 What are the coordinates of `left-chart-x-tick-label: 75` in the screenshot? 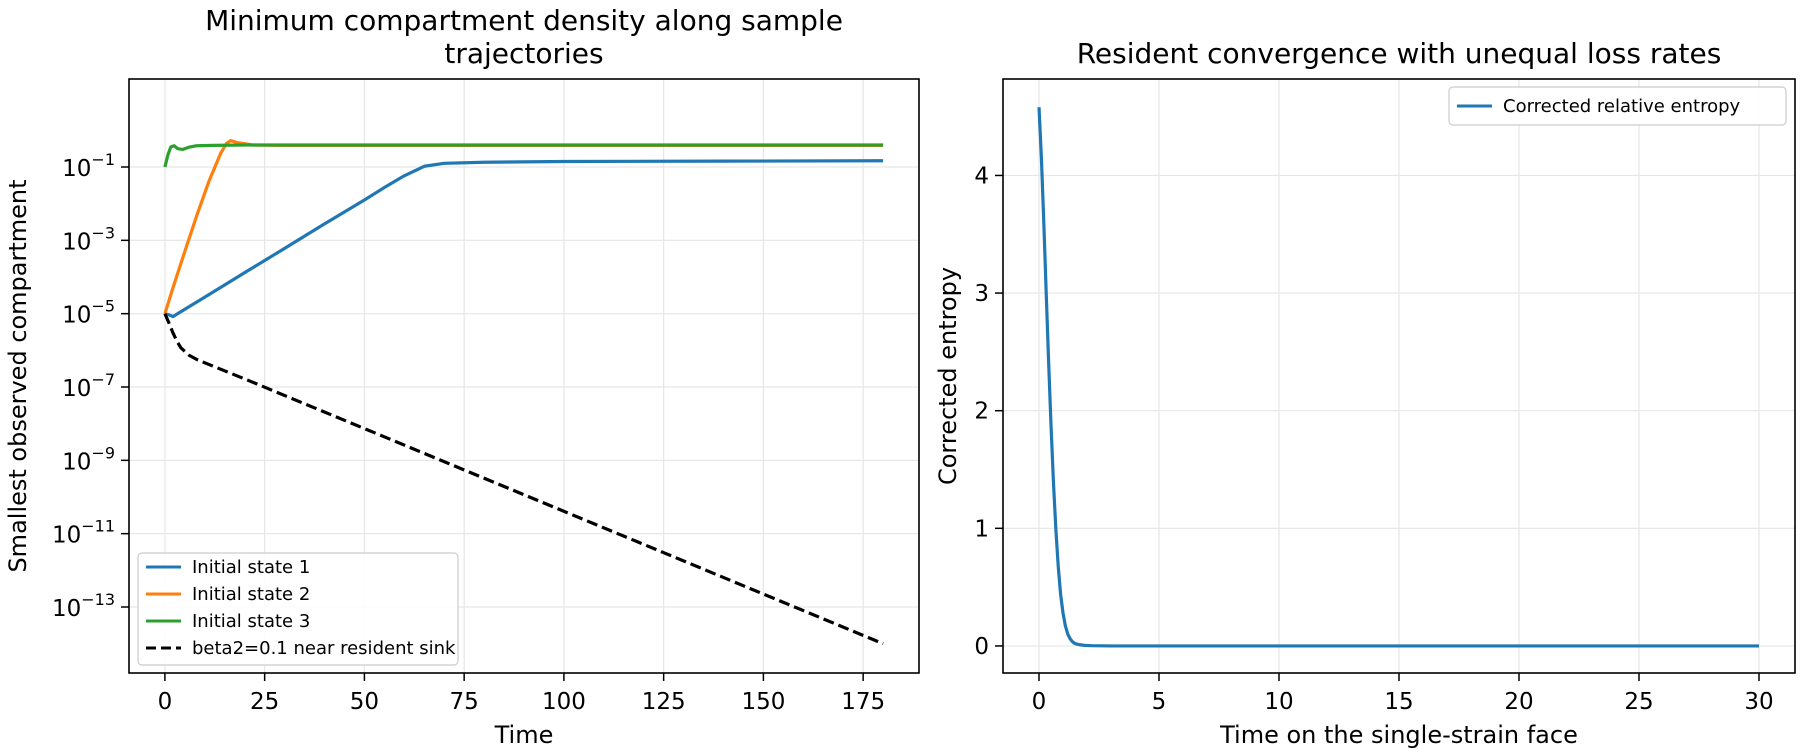 It's located at (464, 702).